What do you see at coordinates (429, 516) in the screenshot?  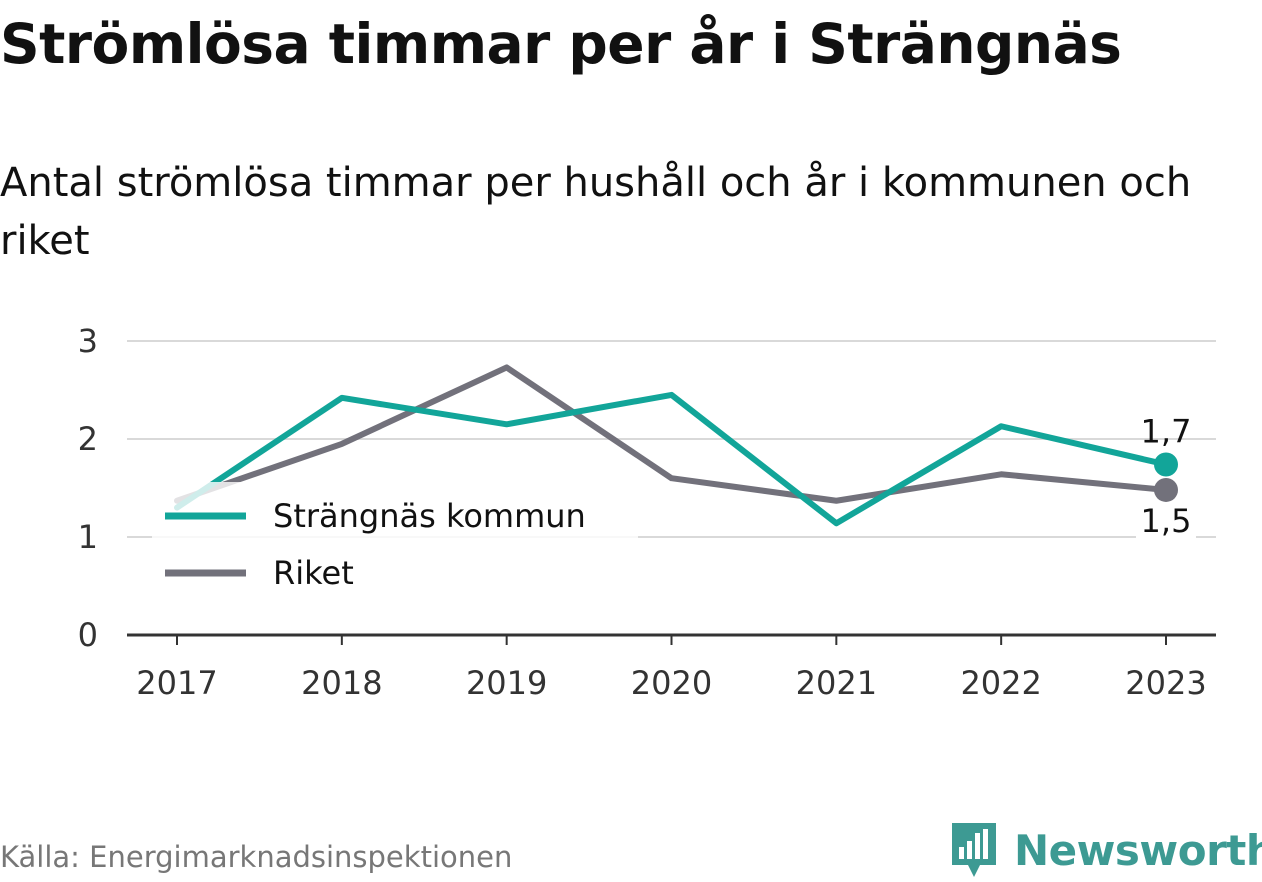 I see `legend-label: Strängnäs kommun` at bounding box center [429, 516].